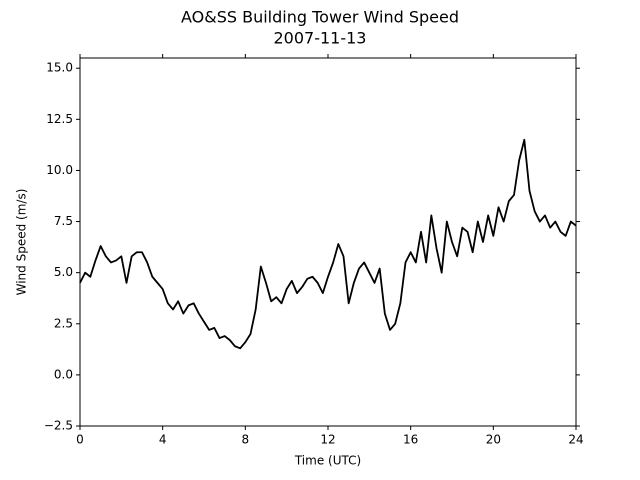 The width and height of the screenshot is (640, 480). I want to click on y-tick-label: 10.0, so click(59, 170).